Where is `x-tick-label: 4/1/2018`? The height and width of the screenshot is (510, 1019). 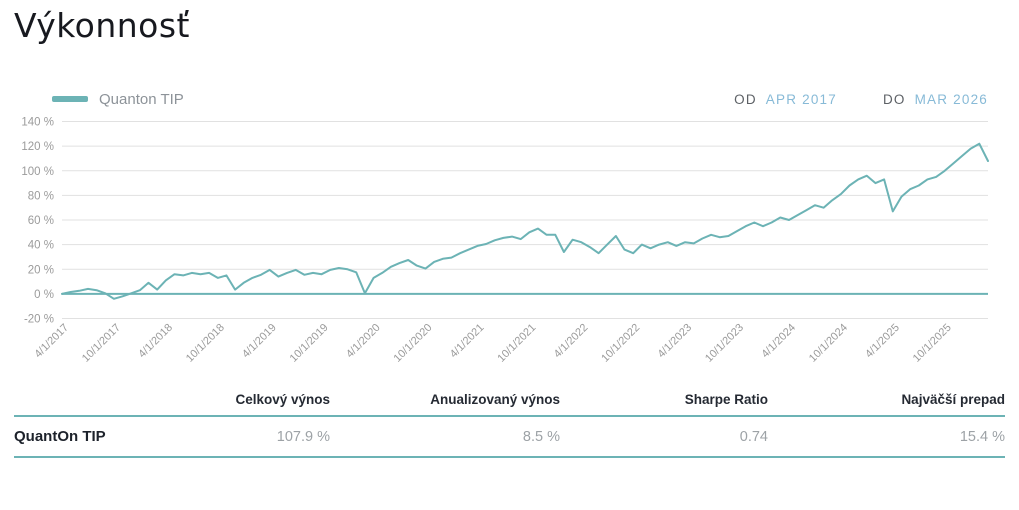 x-tick-label: 4/1/2018 is located at coordinates (155, 341).